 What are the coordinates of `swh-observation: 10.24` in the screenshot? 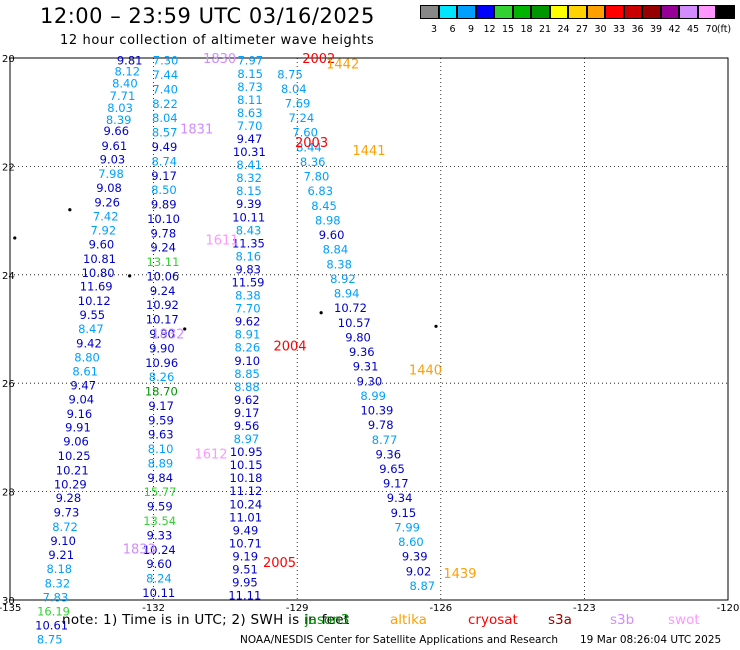 It's located at (245, 504).